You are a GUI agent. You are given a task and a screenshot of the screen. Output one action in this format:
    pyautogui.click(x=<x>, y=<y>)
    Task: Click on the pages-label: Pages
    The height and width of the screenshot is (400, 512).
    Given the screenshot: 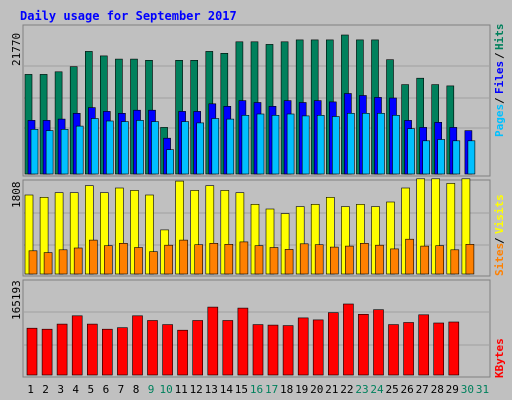 What is the action you would take?
    pyautogui.click(x=499, y=120)
    